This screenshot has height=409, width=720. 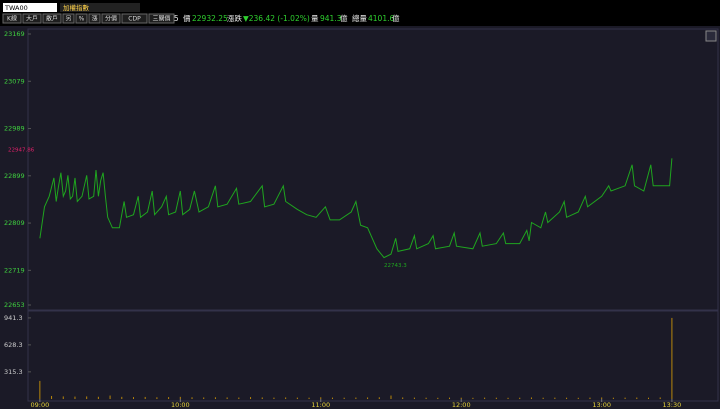 What do you see at coordinates (13, 345) in the screenshot?
I see `y-tick-label: 628.3` at bounding box center [13, 345].